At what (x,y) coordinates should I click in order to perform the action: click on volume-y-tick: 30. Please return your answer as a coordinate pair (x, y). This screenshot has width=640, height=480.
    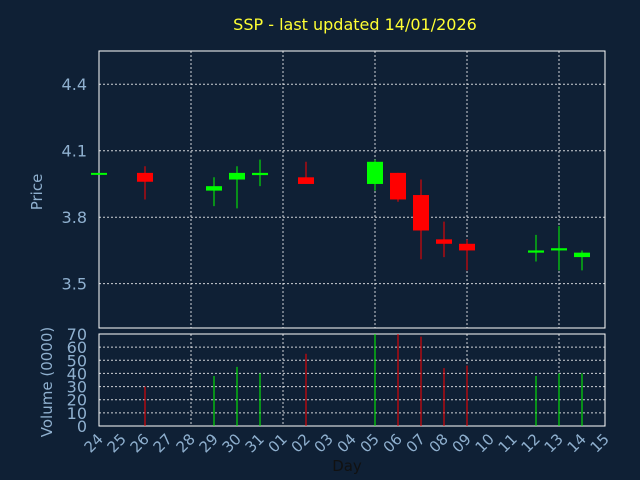
    Looking at the image, I should click on (77, 387).